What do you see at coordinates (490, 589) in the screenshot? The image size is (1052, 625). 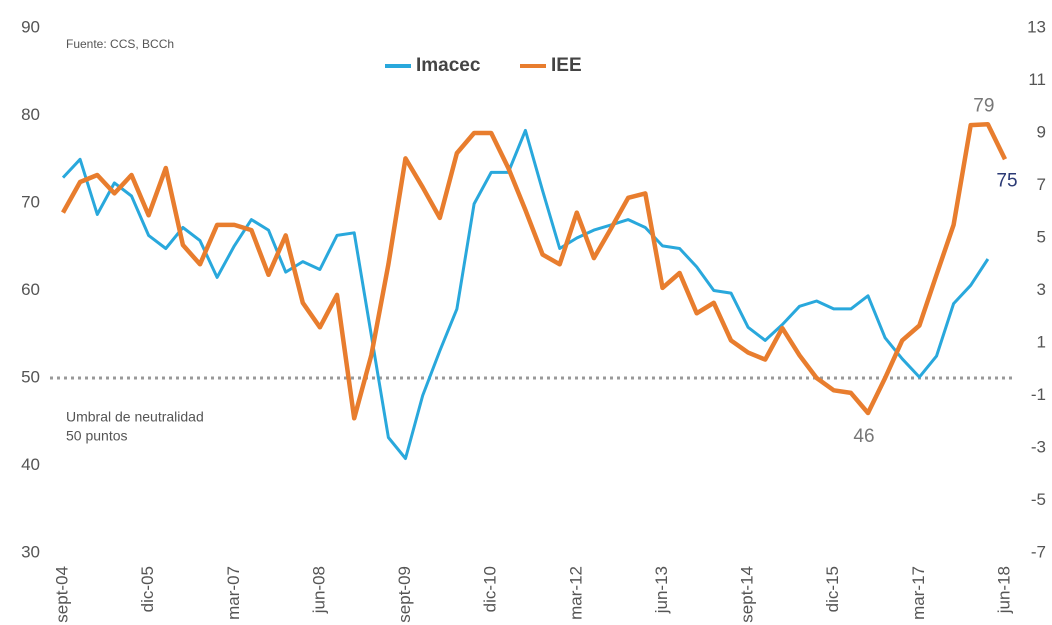 I see `x-tick-label: dic-10` at bounding box center [490, 589].